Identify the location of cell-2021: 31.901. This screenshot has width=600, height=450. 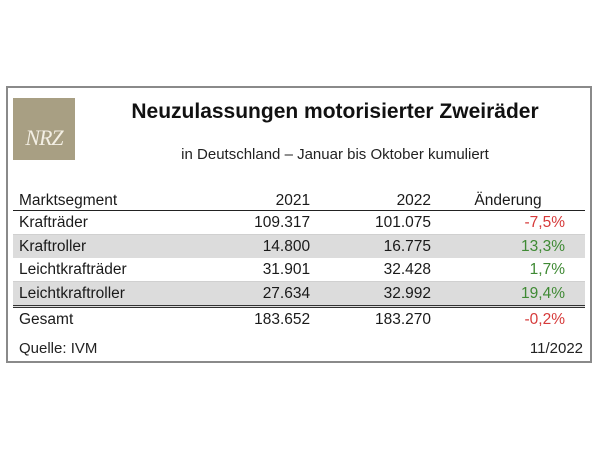
(249, 270).